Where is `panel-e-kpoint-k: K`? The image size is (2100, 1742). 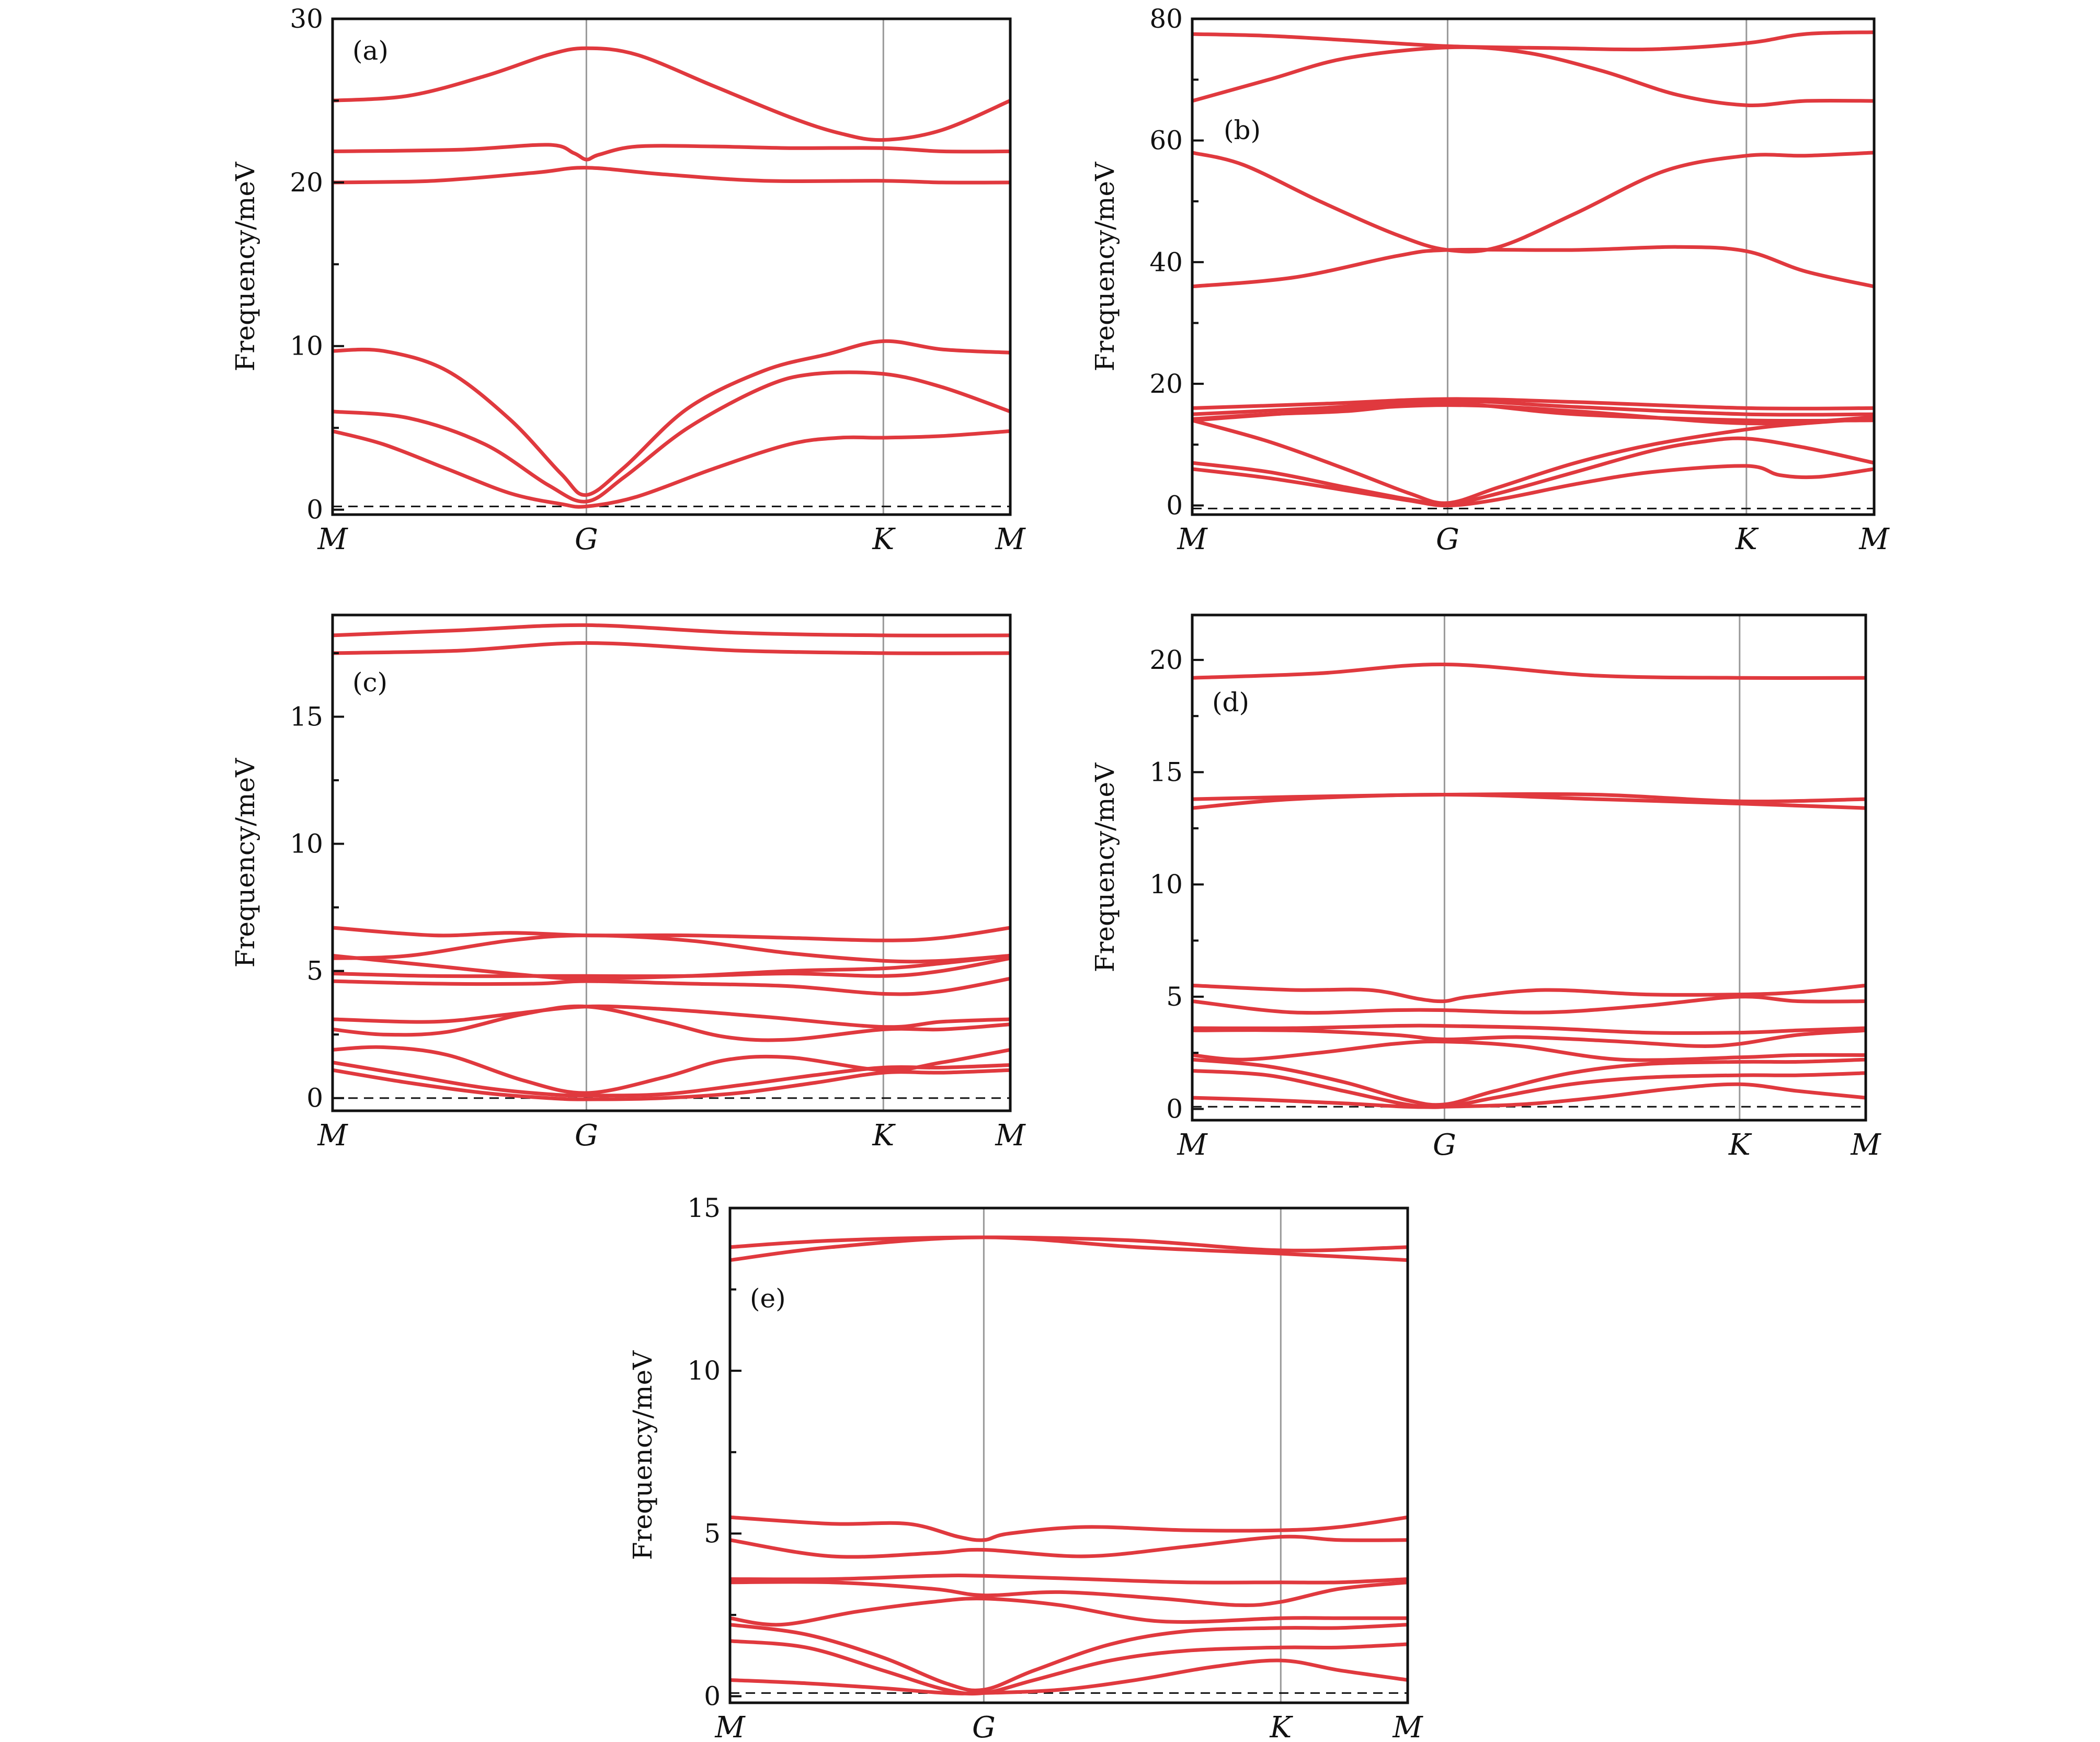 panel-e-kpoint-k: K is located at coordinates (1281, 1726).